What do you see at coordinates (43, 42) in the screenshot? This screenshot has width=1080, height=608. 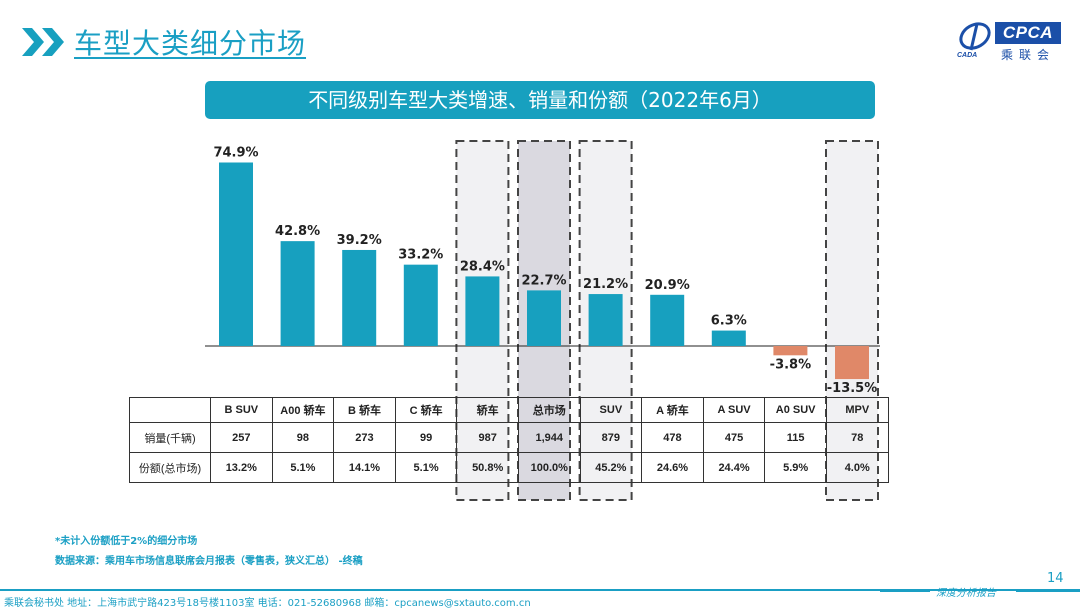 I see `double-chevron-icon` at bounding box center [43, 42].